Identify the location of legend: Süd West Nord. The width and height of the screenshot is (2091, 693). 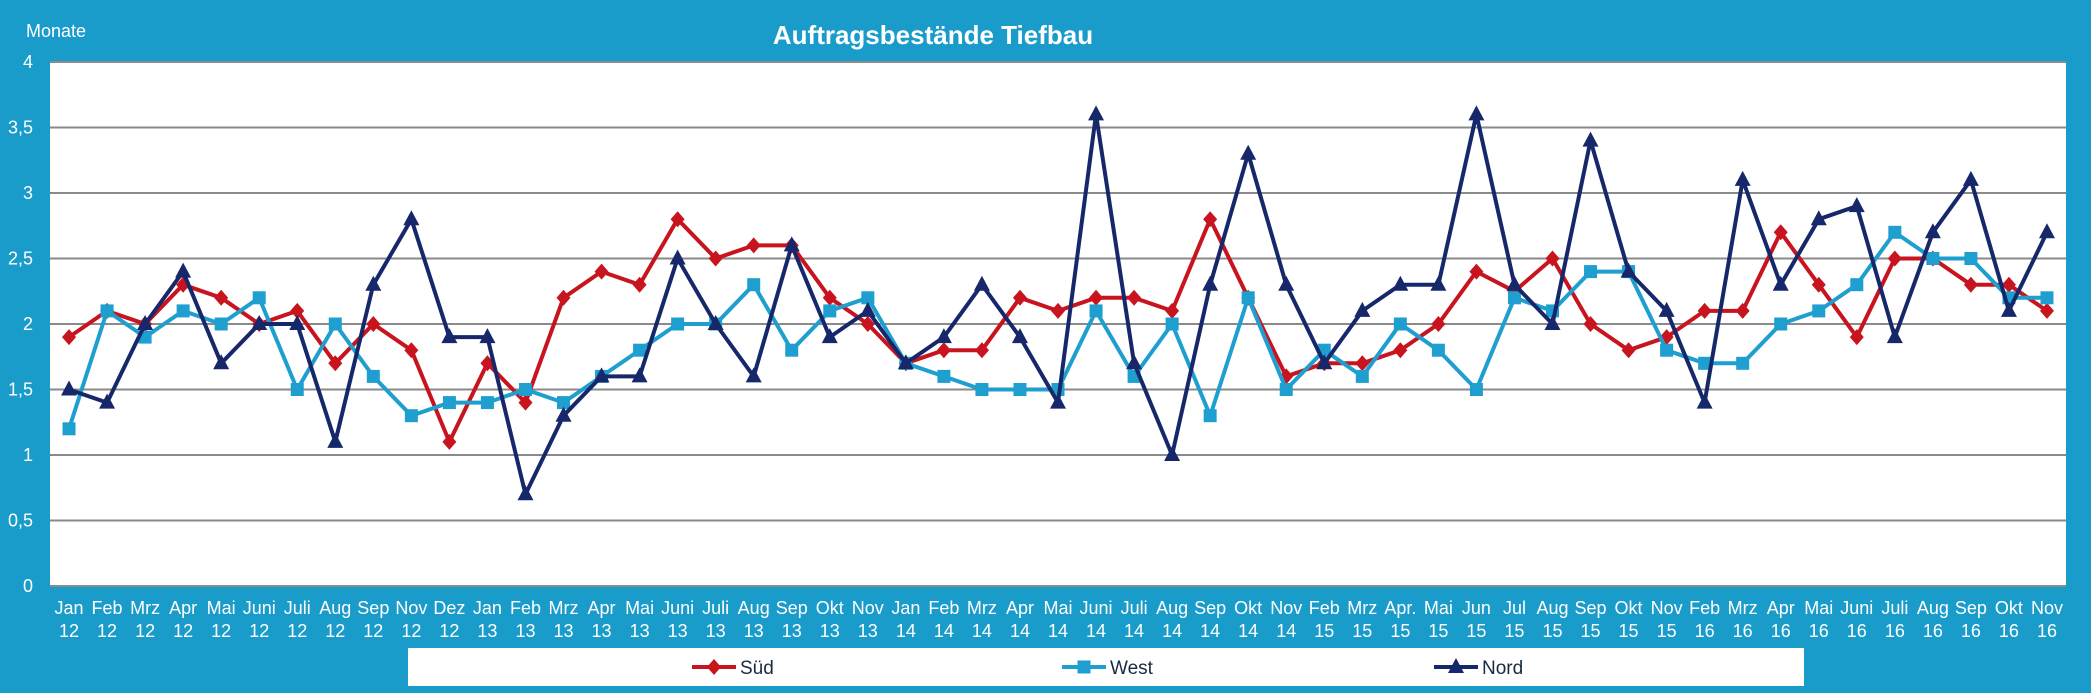
(1107, 668).